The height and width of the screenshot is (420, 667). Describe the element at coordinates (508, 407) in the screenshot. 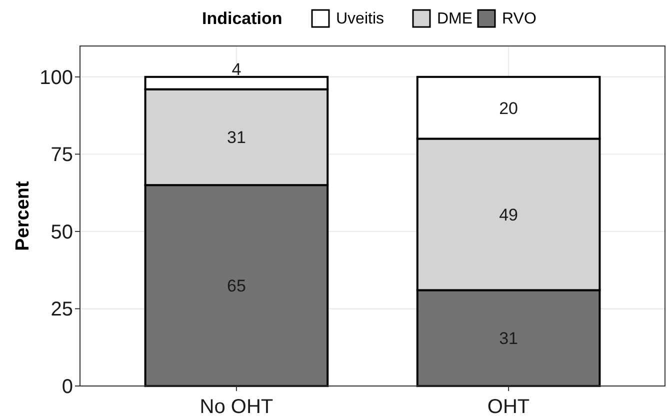

I see `x-tick-label: OHT` at that location.